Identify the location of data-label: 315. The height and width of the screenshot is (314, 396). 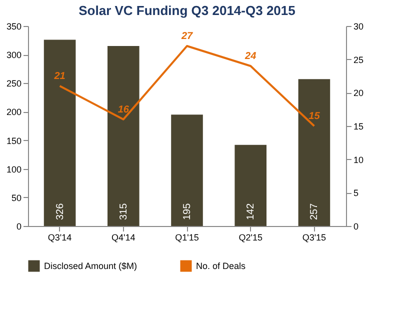
(124, 211).